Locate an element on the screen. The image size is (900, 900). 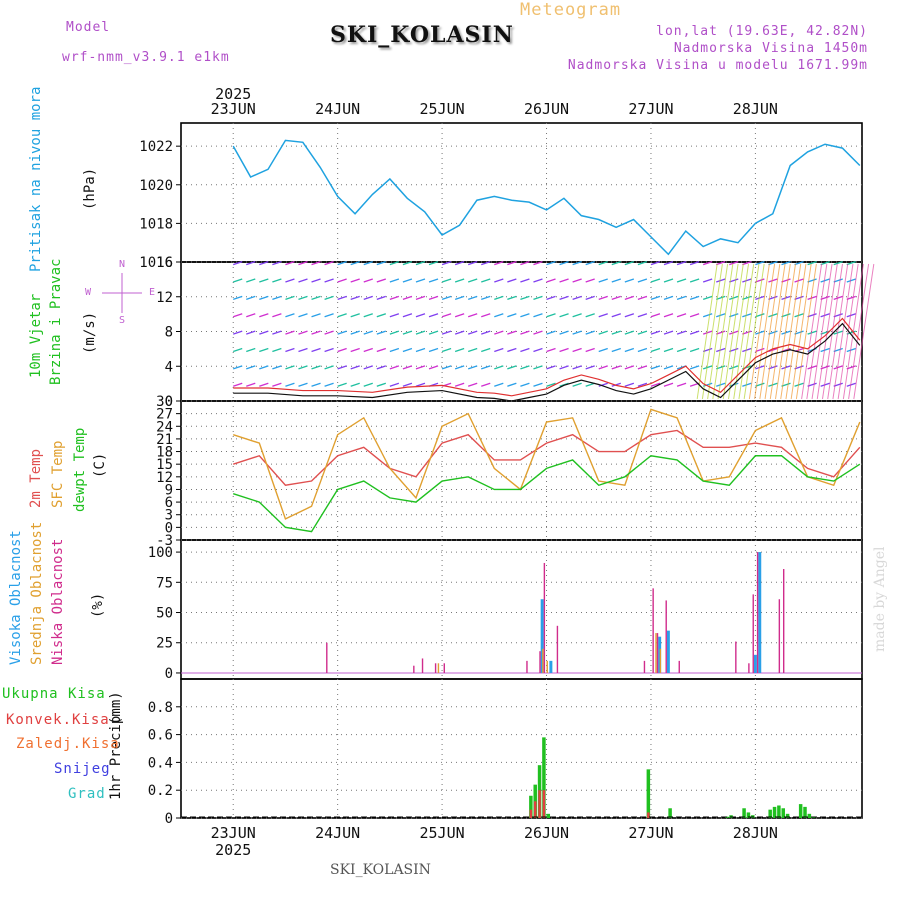
wind-tick-label: 8 is located at coordinates (169, 333).